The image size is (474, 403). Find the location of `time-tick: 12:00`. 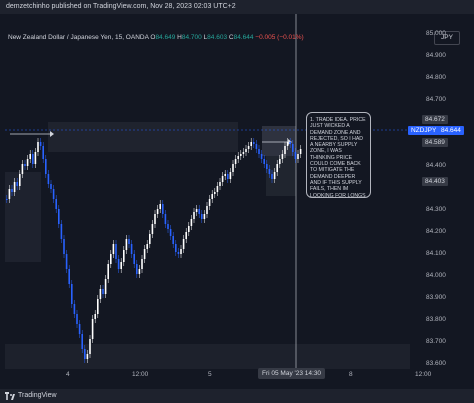

time-tick: 12:00 is located at coordinates (423, 374).